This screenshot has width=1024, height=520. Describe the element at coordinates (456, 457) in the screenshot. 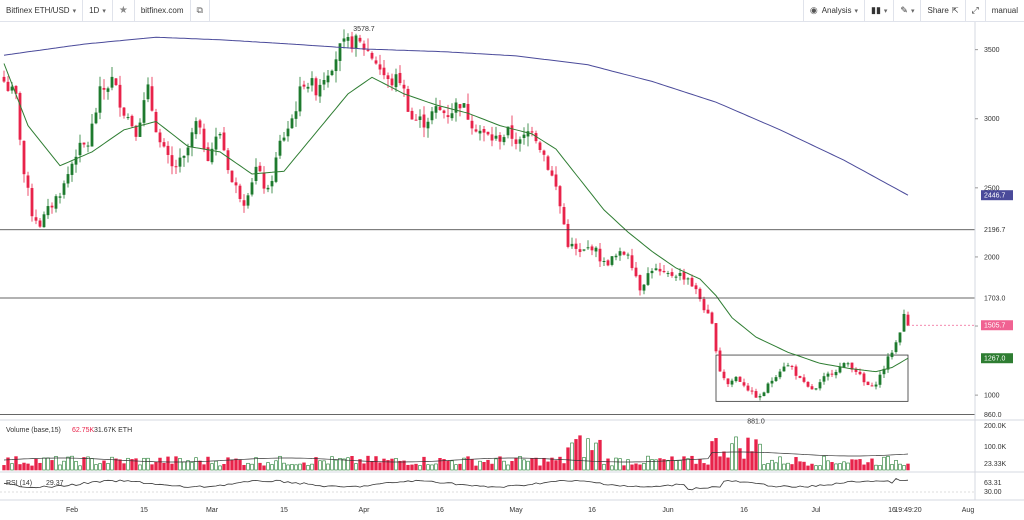

I see `volume-moving-average` at that location.